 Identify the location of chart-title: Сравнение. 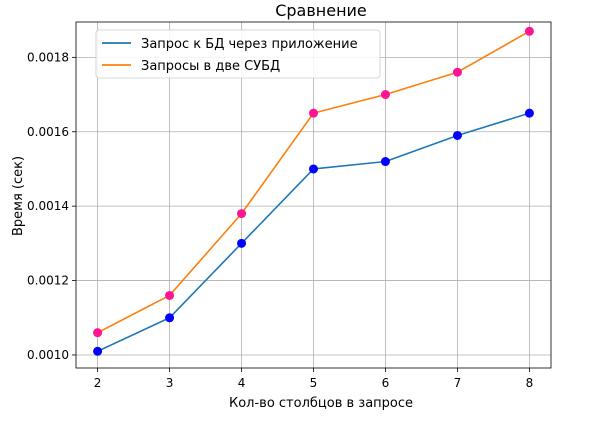
(321, 10).